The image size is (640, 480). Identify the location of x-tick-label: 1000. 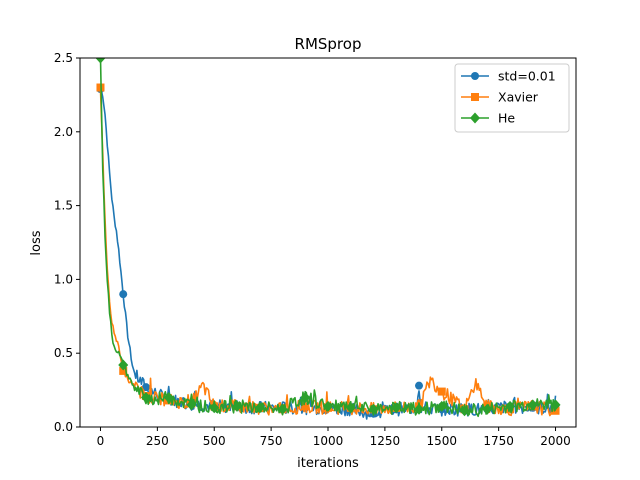
(328, 441).